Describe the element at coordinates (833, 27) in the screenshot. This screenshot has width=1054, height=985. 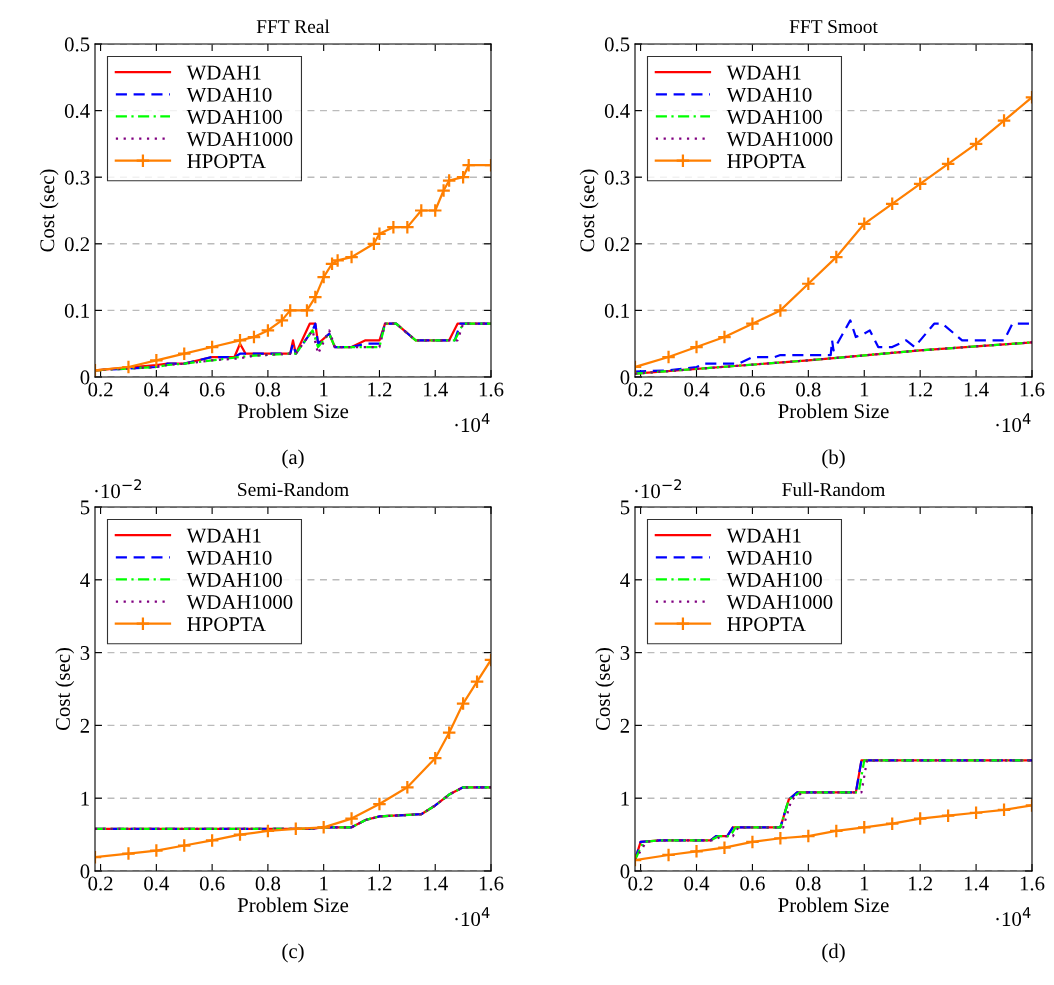
I see `chart-title: FFT Smoot` at that location.